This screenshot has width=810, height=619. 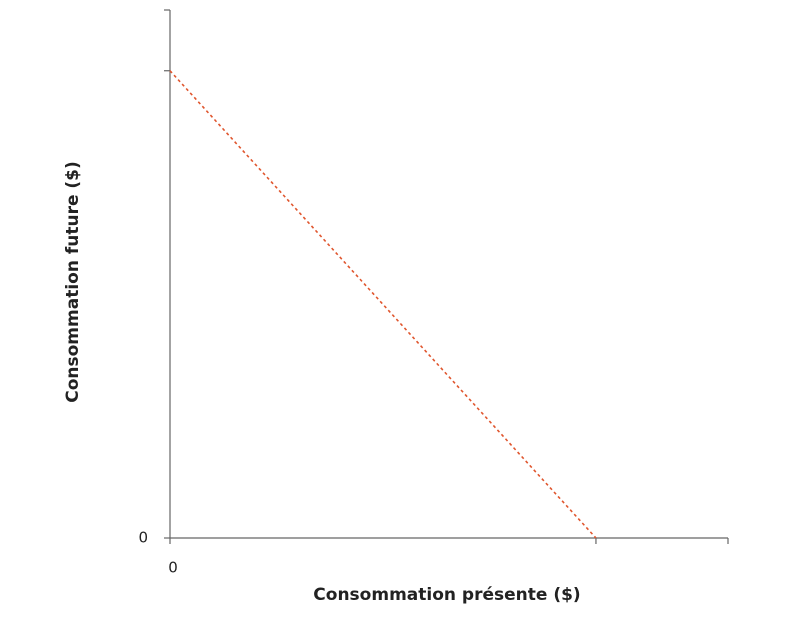 What do you see at coordinates (446, 595) in the screenshot?
I see `x-axis-title: Consommation présente ($)` at bounding box center [446, 595].